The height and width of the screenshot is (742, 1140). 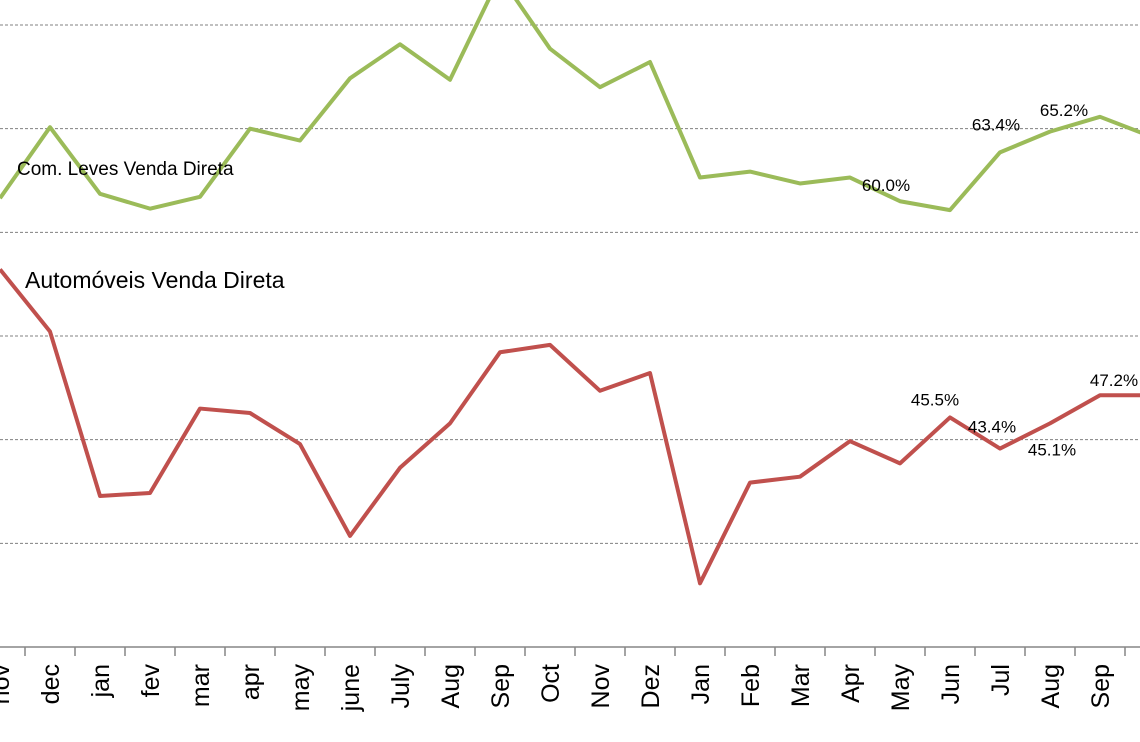 I want to click on data-label: 43.4%, so click(x=992, y=427).